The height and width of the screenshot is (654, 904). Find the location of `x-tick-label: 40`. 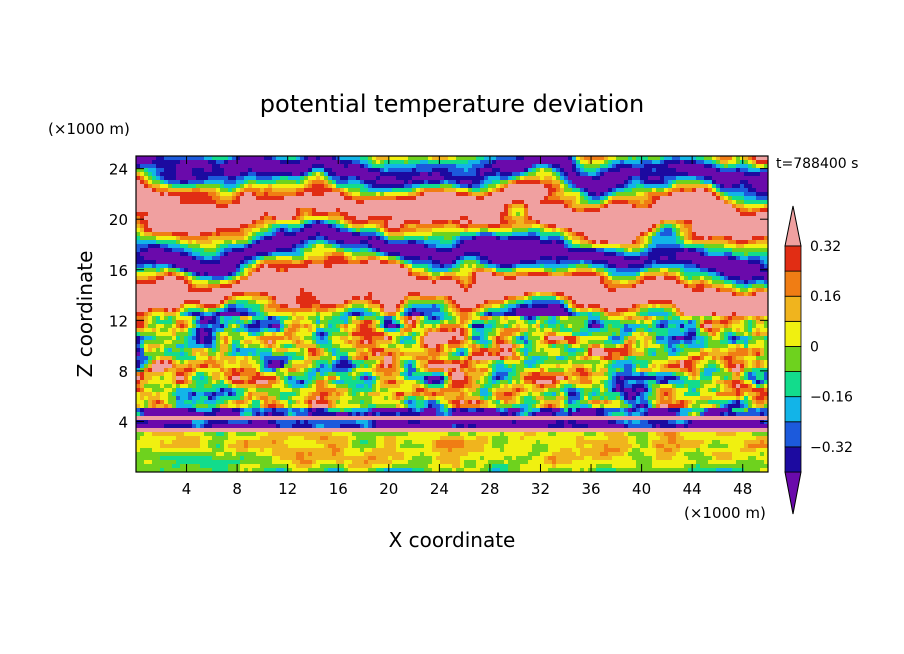

x-tick-label: 40 is located at coordinates (641, 489).